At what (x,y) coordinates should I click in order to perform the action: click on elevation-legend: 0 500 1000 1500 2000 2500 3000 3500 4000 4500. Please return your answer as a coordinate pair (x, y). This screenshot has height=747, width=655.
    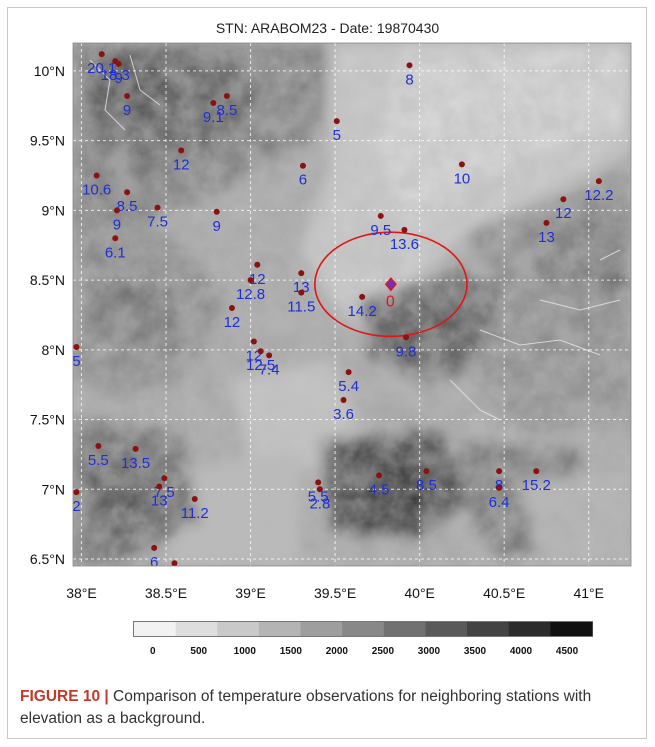
    Looking at the image, I should click on (363, 639).